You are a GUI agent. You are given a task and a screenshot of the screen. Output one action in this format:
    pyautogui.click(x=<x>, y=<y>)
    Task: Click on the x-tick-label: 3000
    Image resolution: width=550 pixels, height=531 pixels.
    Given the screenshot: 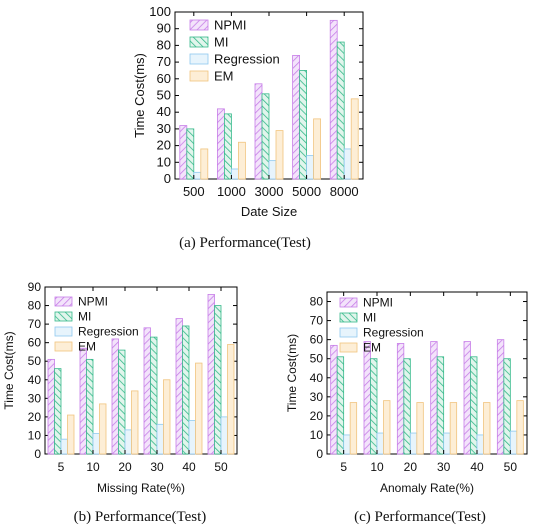 What is the action you would take?
    pyautogui.click(x=269, y=191)
    